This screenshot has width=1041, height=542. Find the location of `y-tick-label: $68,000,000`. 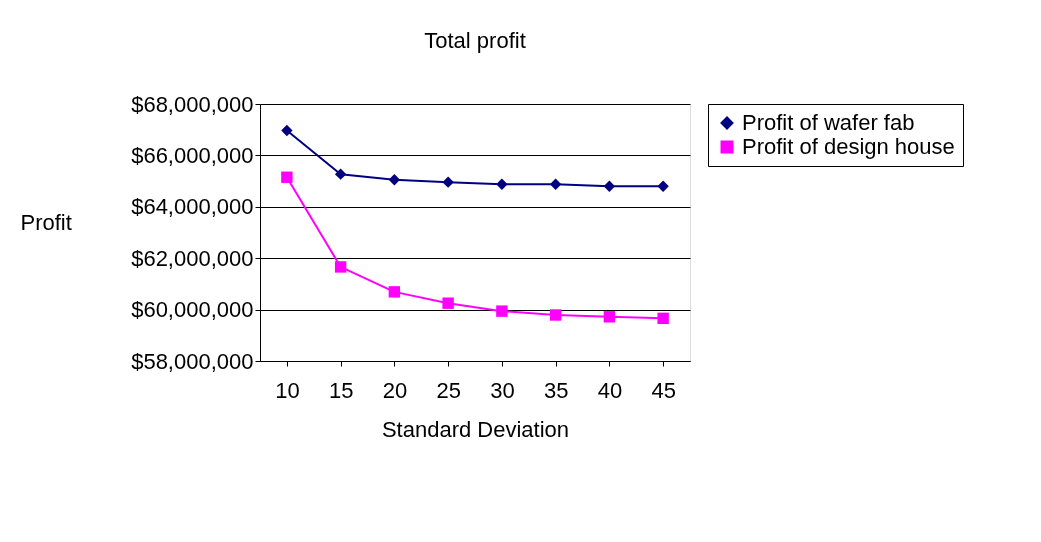

y-tick-label: $68,000,000 is located at coordinates (192, 104).